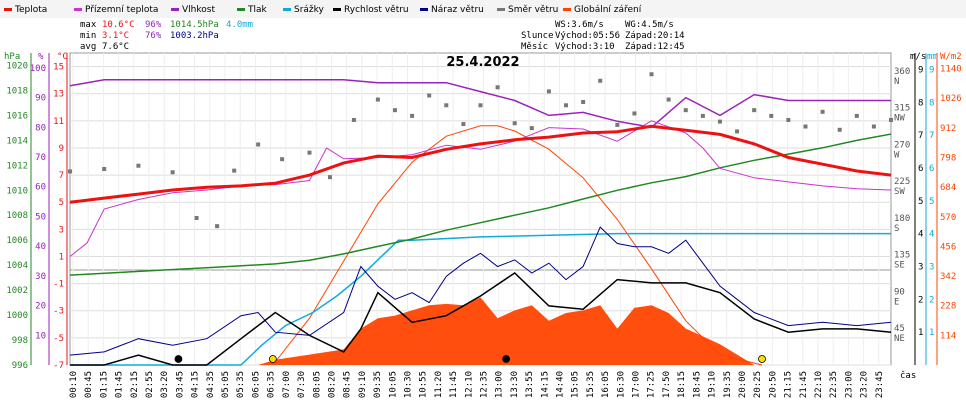 The width and height of the screenshot is (966, 400). I want to click on tick-label-time: 23:20, so click(865, 384).